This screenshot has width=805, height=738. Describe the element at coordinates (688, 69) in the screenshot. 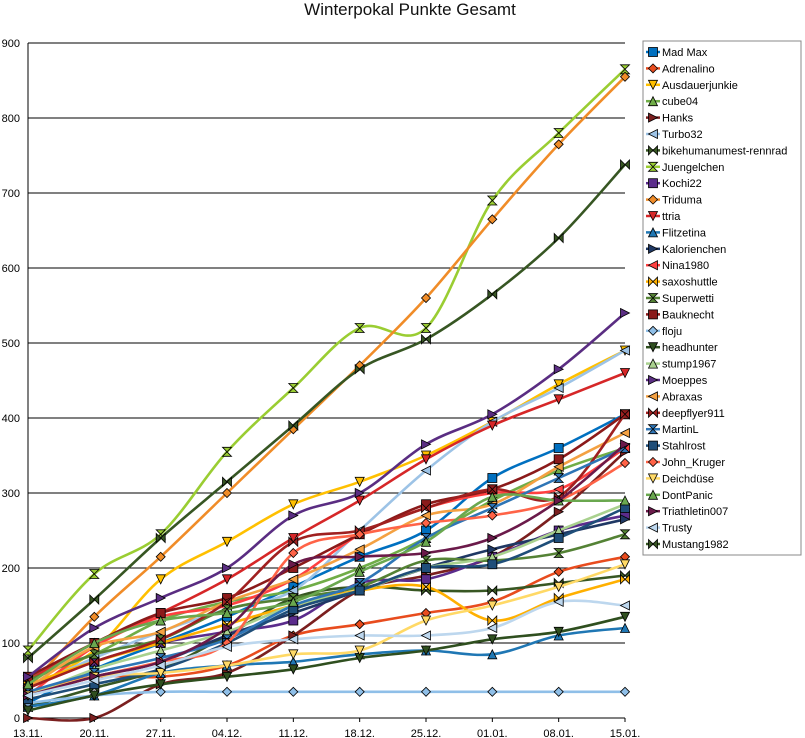

I see `legend-label: Adrenalino` at that location.